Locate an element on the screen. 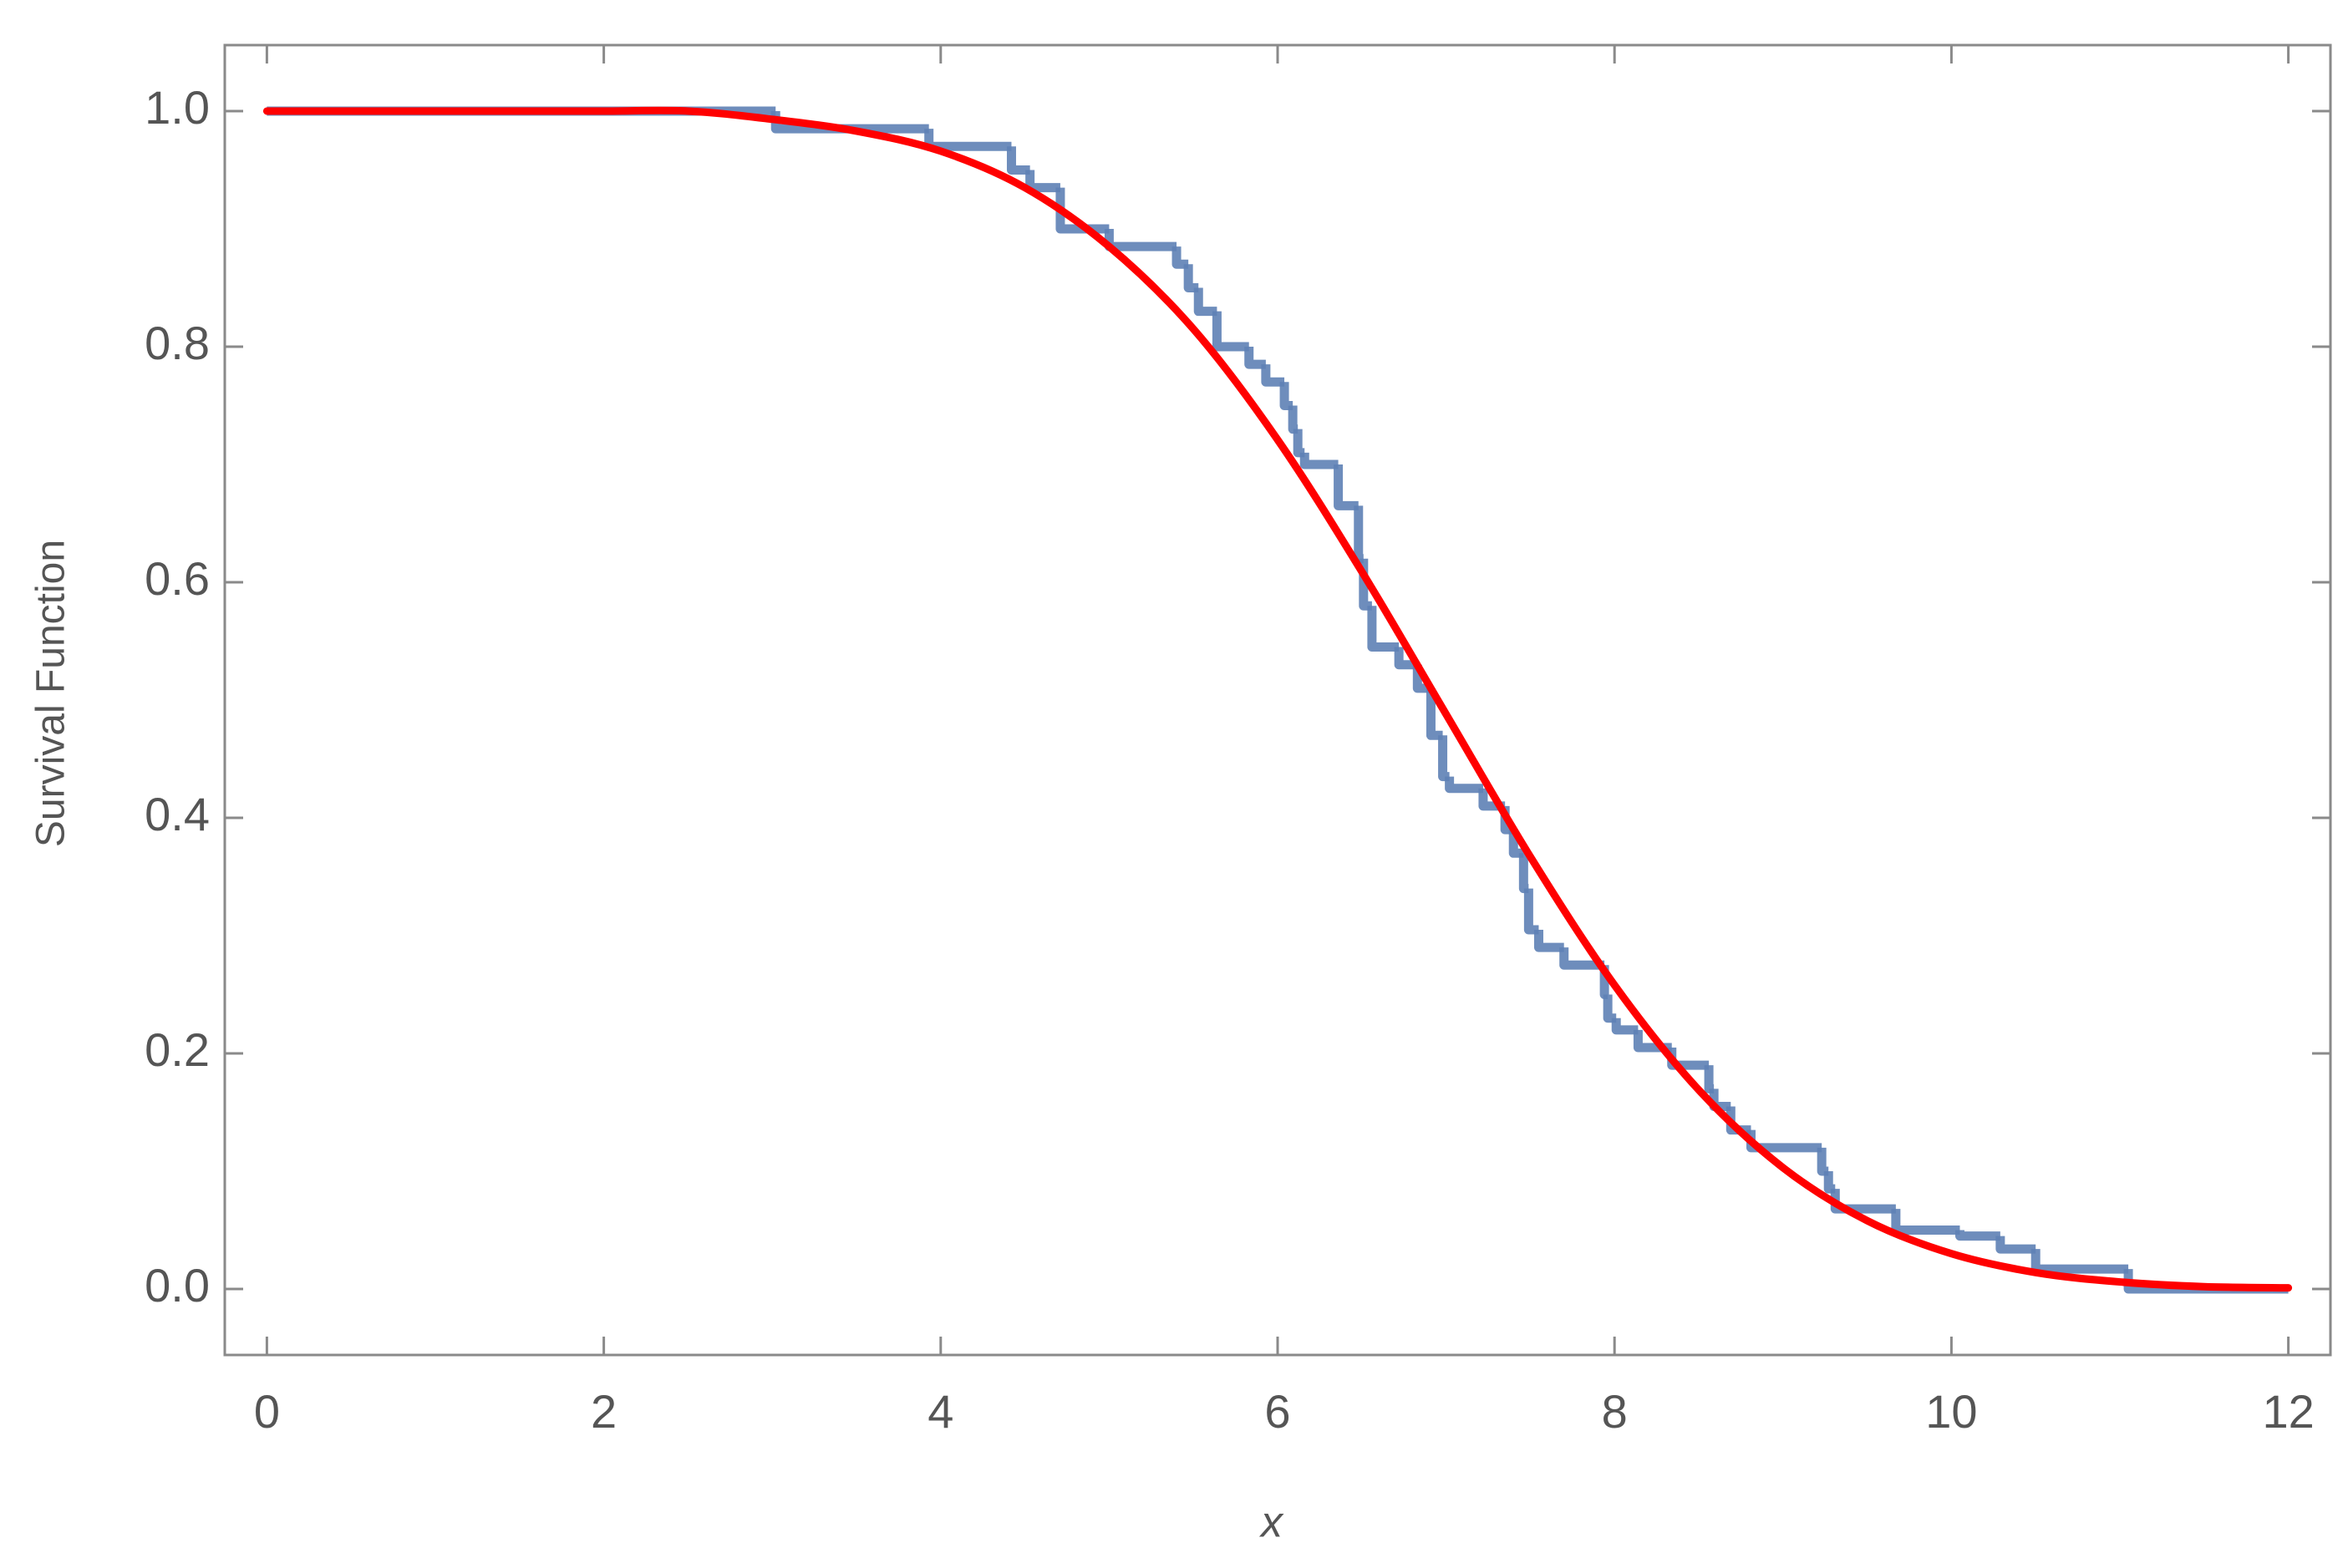 This screenshot has width=2348, height=1568. y-tick-label: 0.2 is located at coordinates (177, 1049).